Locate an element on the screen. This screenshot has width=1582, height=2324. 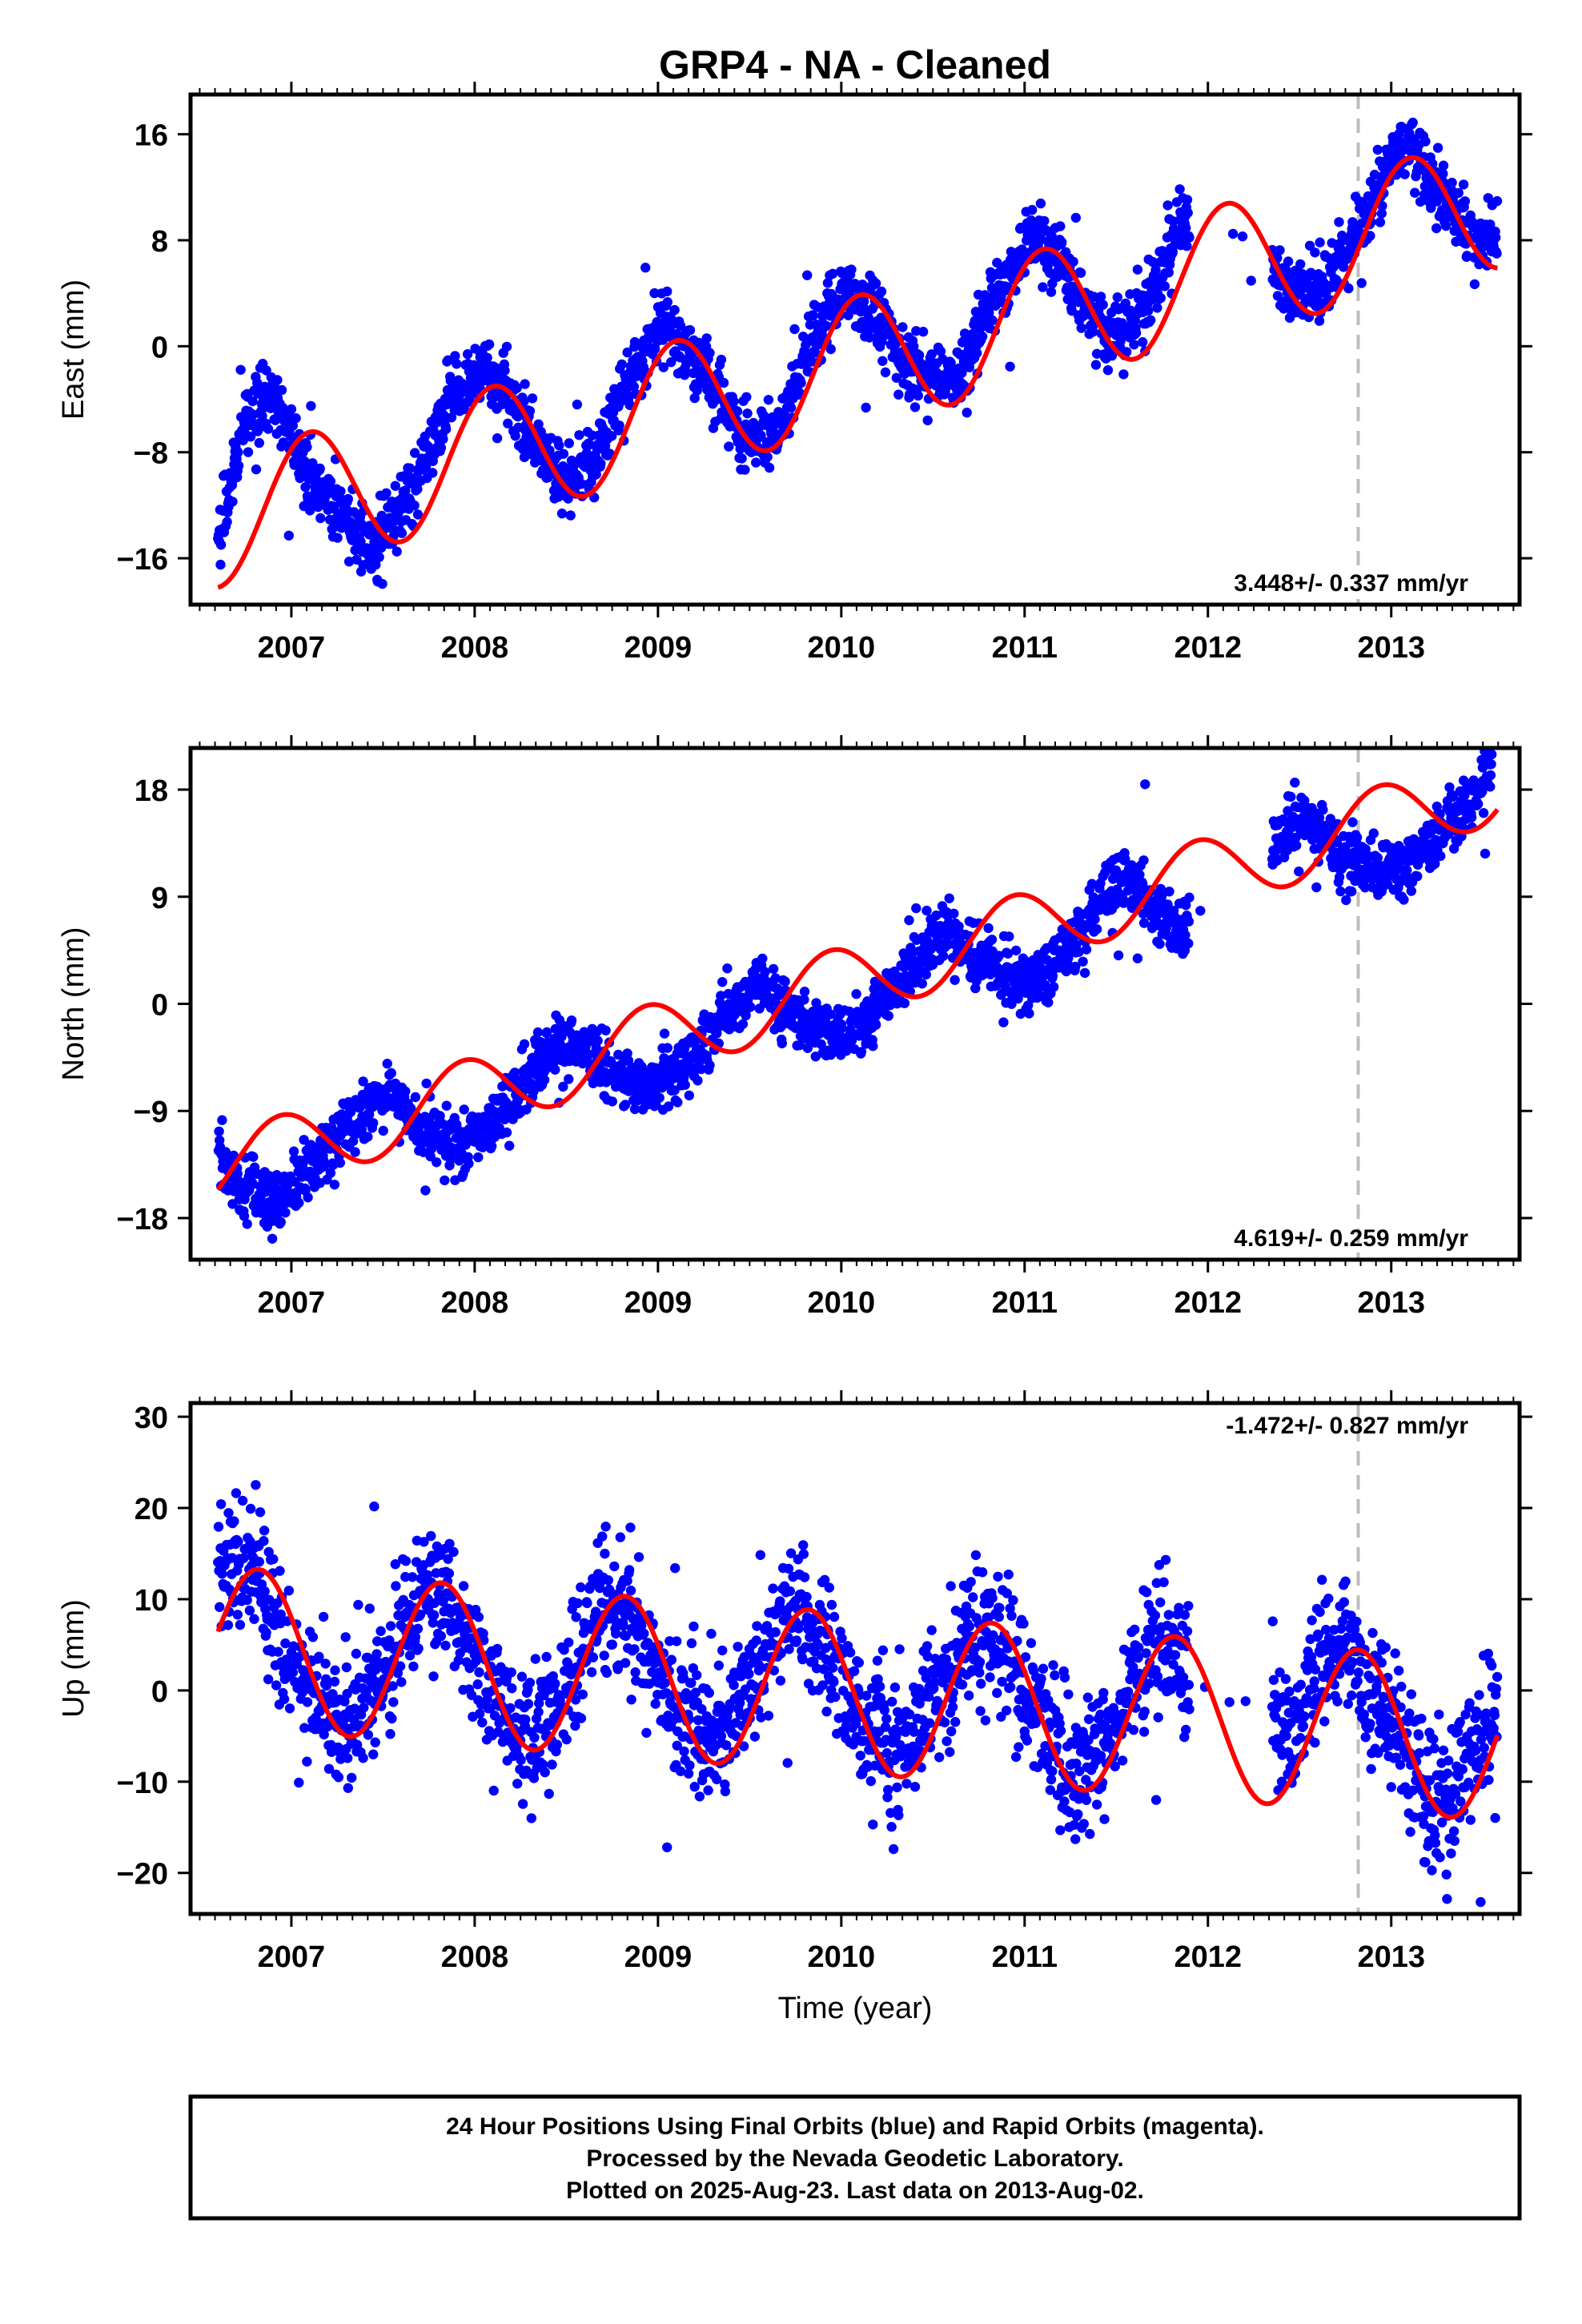
chart-title: GRP4 - NA - Cleaned is located at coordinates (855, 64).